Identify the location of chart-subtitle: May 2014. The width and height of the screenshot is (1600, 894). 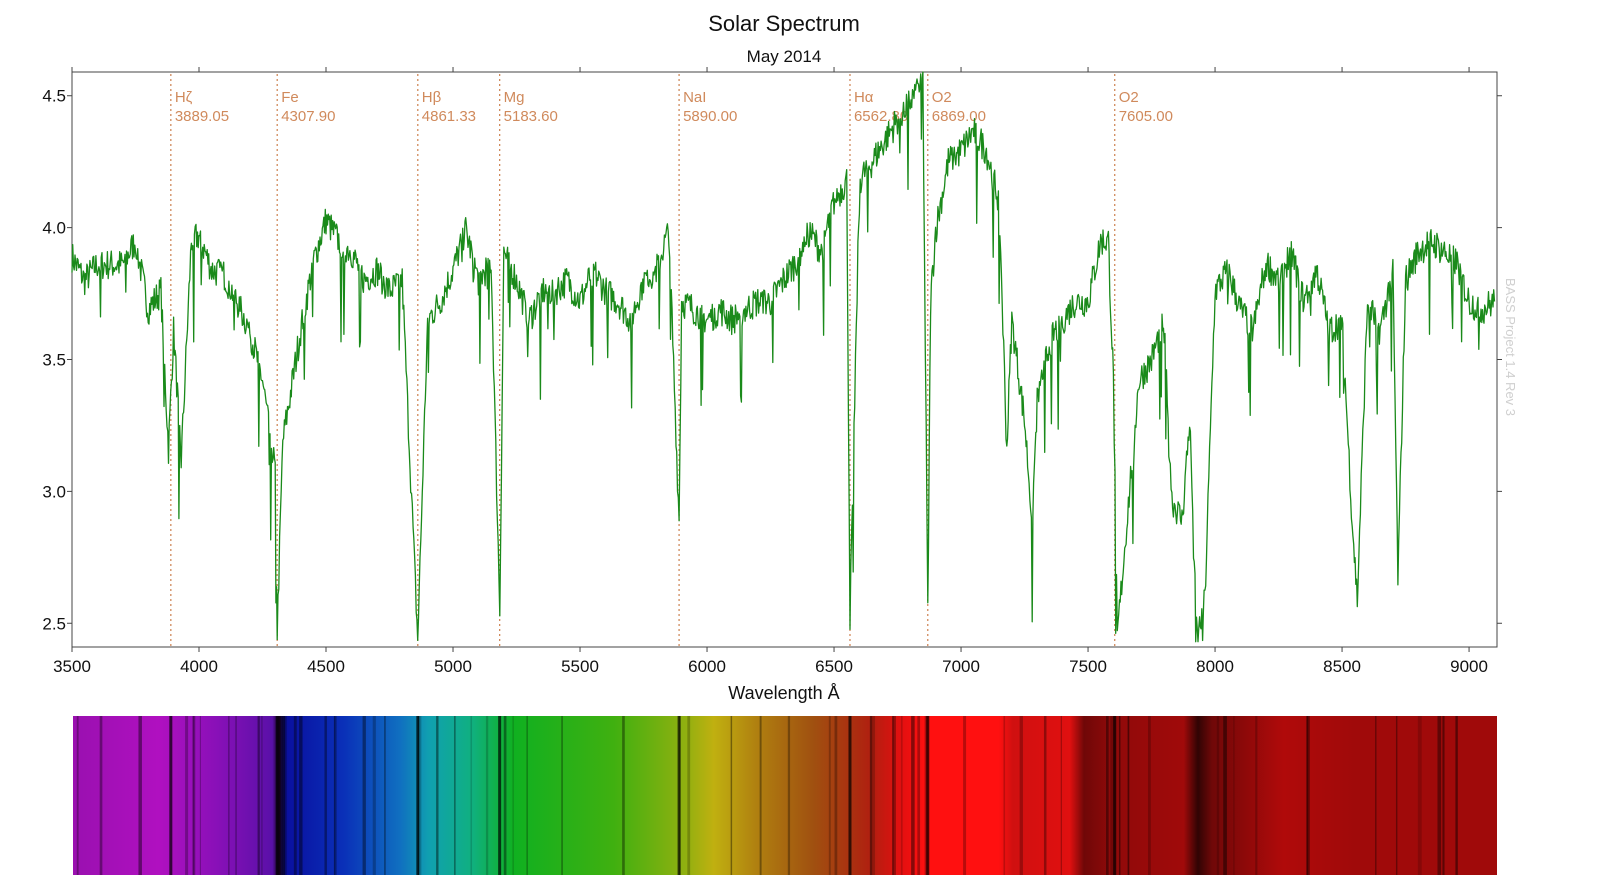
(784, 56).